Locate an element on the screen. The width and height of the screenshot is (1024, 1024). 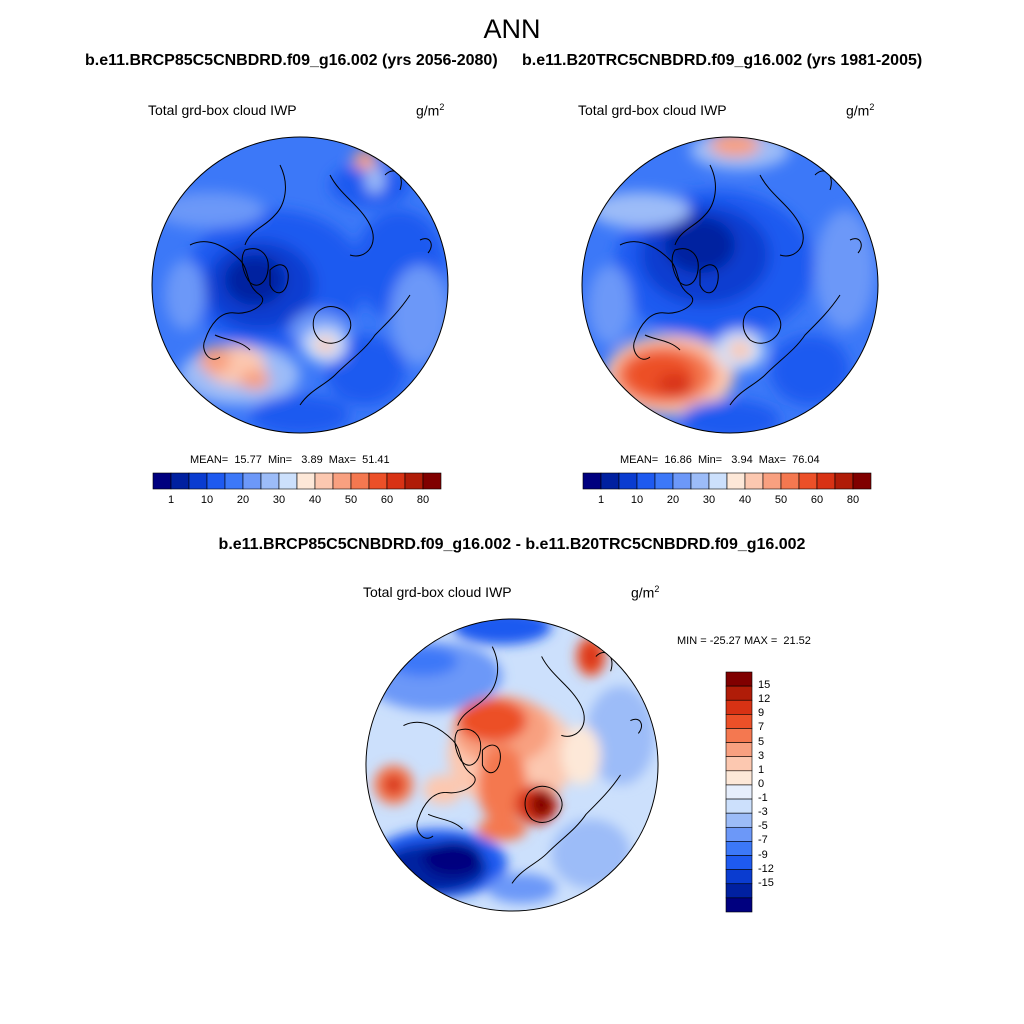
diff-stats: MIN = -25.27 MAX = 21.52 is located at coordinates (744, 641).